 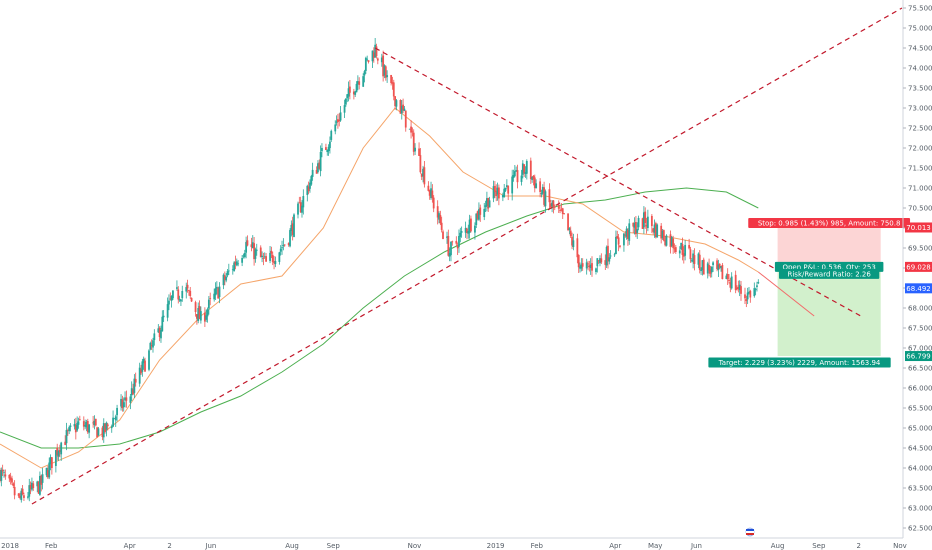 I want to click on projection-line, so click(x=786, y=294).